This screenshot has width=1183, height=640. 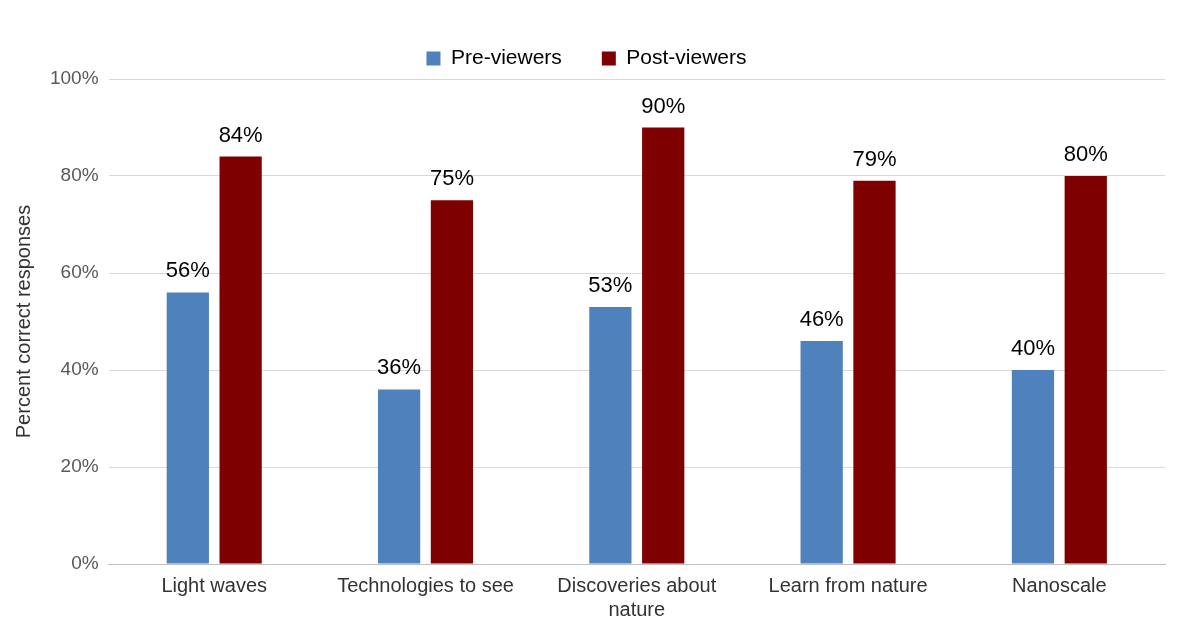 I want to click on y-tick-label: 100%, so click(x=74, y=78).